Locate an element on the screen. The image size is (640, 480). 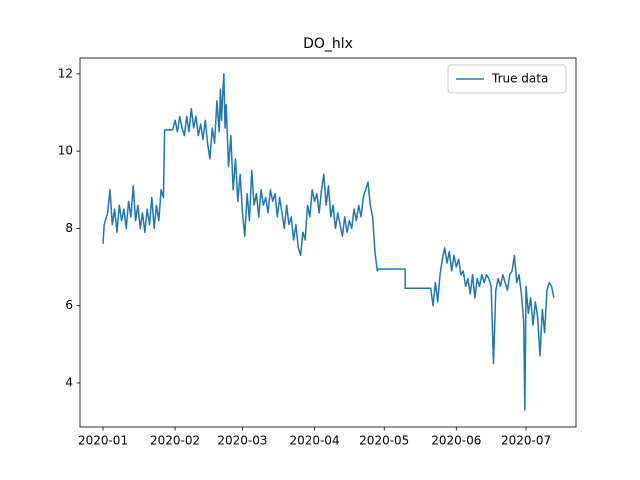
y-tick-label: 12 is located at coordinates (65, 73).